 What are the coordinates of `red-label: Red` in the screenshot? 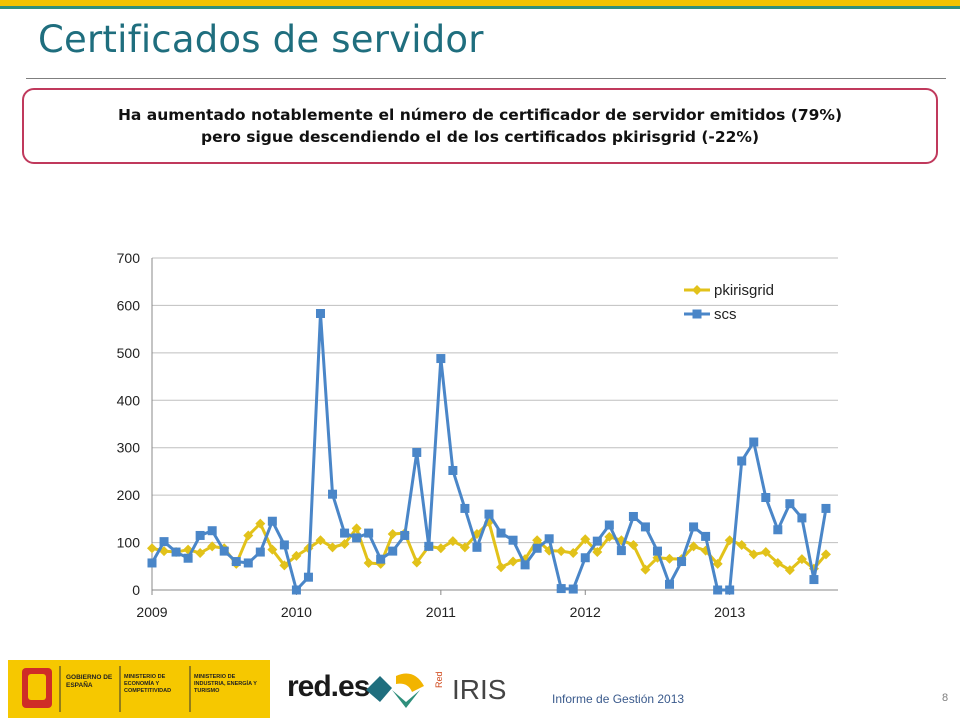 It's located at (439, 679).